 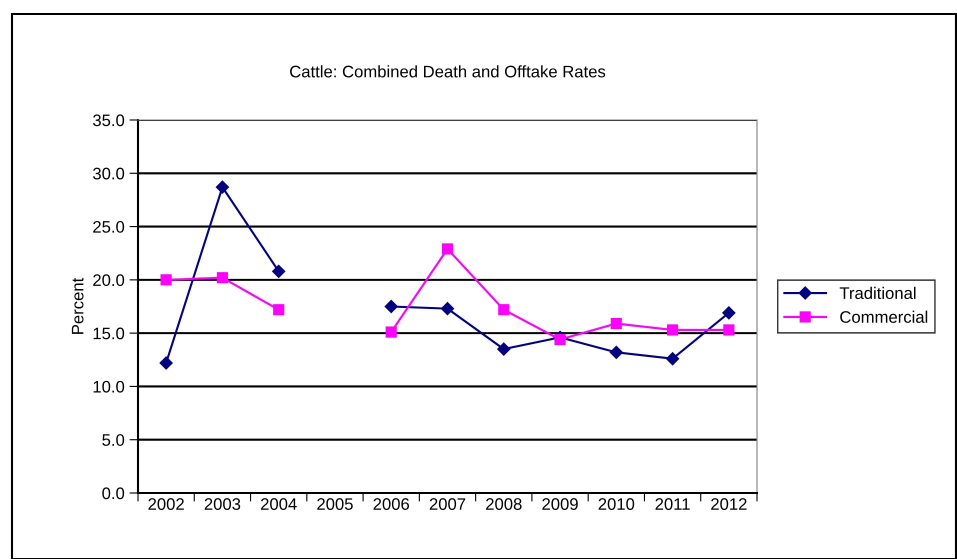 What do you see at coordinates (108, 174) in the screenshot?
I see `y-tick-label: 30.0` at bounding box center [108, 174].